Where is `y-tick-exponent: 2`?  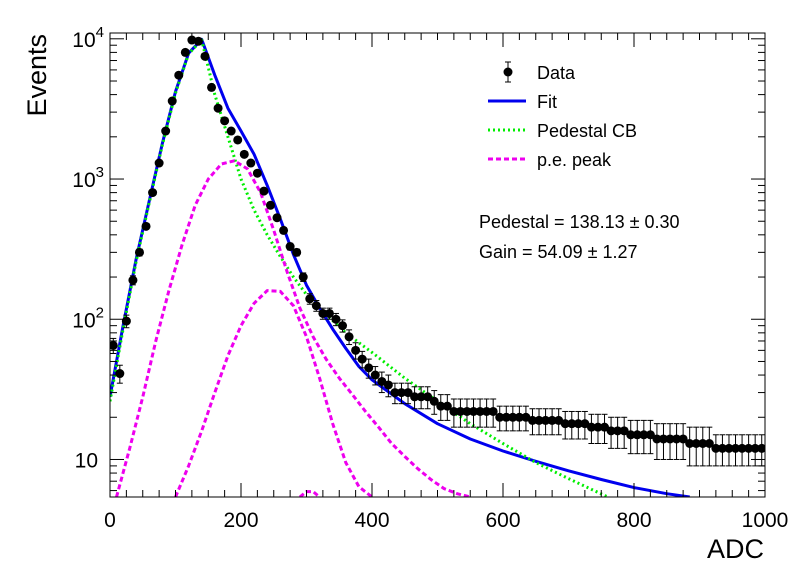
y-tick-exponent: 2 is located at coordinates (100, 312).